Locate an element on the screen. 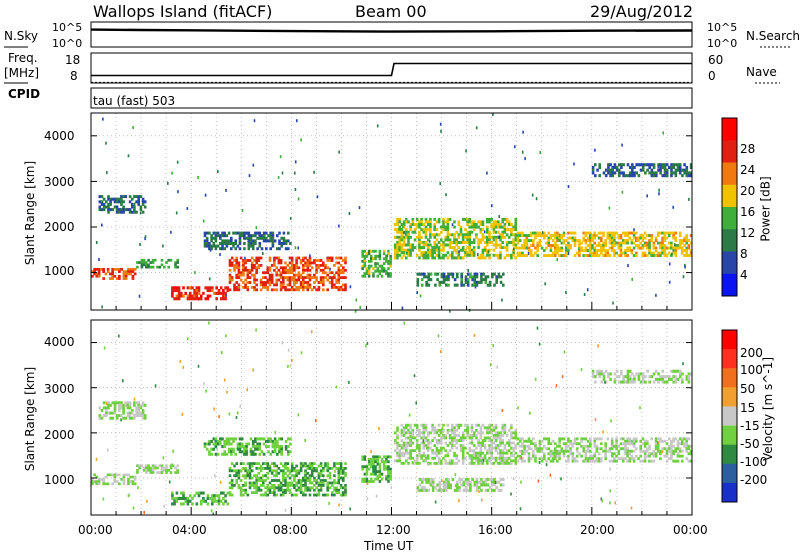  velocity-echo is located at coordinates (339, 505).